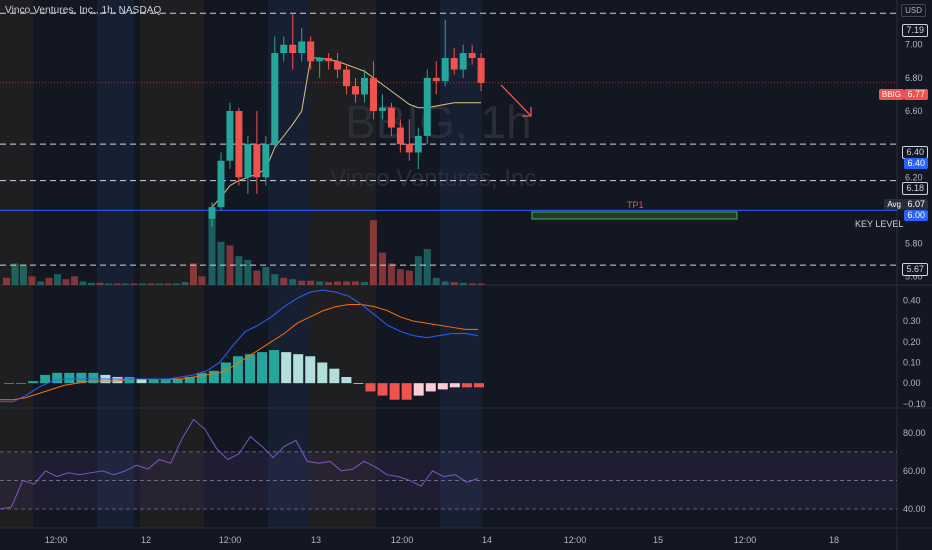  I want to click on macd-tick-label: 0.10, so click(912, 362).